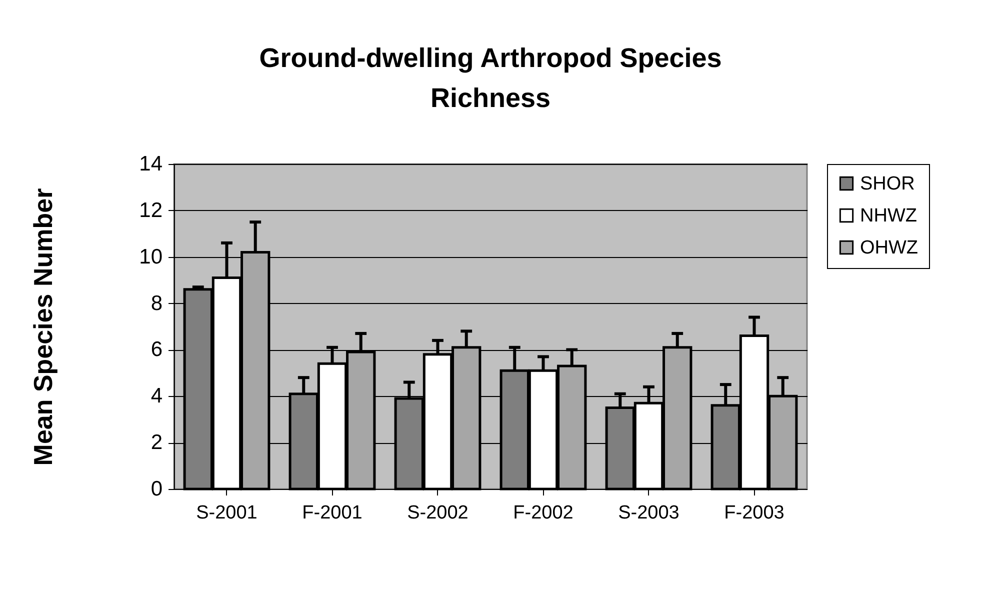 This screenshot has height=607, width=999. I want to click on y-axis-title: Mean Species Number, so click(43, 327).